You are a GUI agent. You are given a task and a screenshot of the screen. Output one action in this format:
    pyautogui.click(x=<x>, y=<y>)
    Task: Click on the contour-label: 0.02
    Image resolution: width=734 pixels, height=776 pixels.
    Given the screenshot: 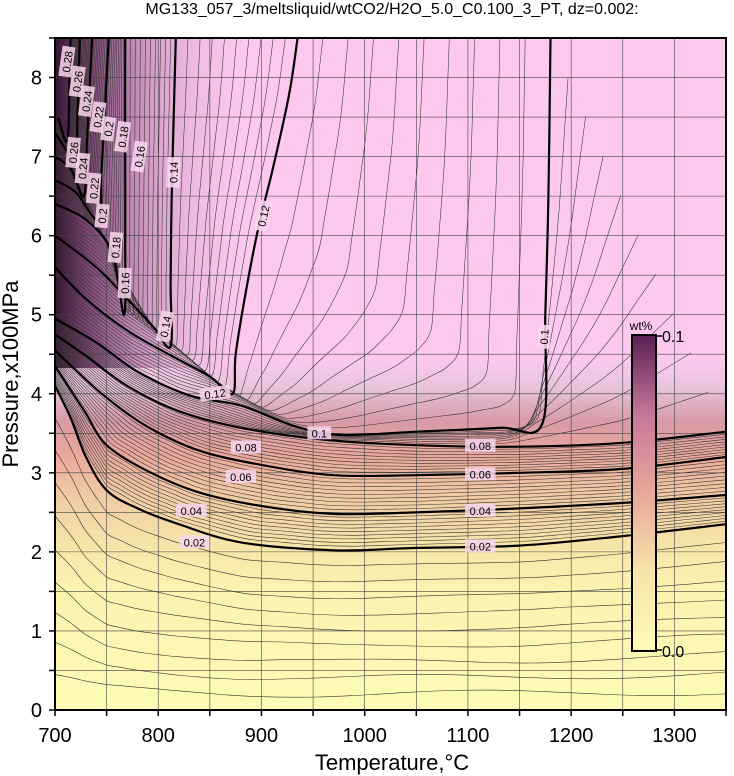 What is the action you would take?
    pyautogui.click(x=194, y=542)
    